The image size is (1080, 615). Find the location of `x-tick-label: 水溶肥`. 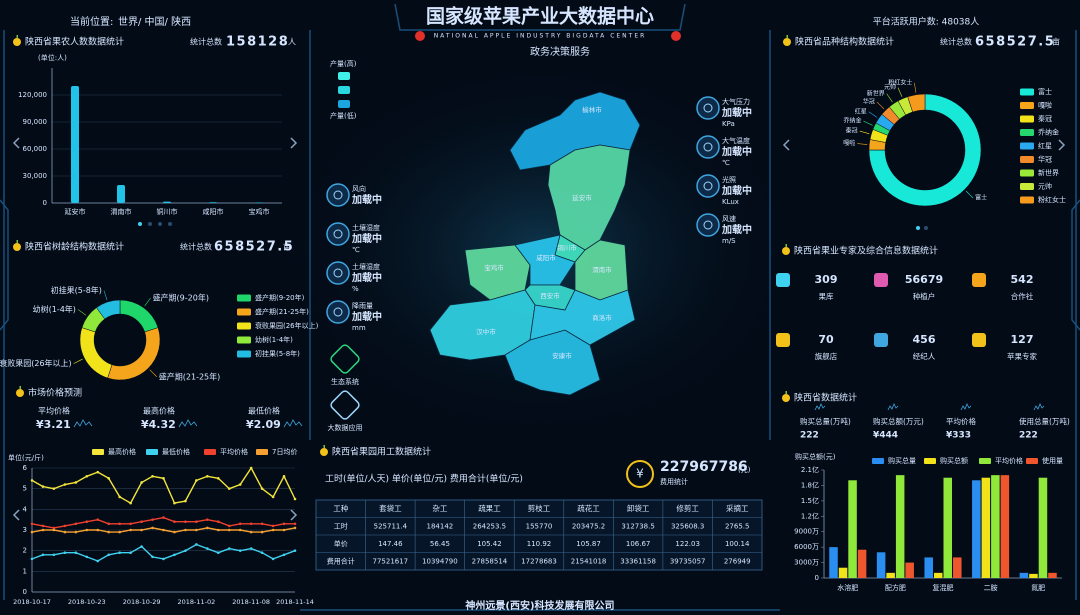

x-tick-label: 水溶肥 is located at coordinates (847, 587).